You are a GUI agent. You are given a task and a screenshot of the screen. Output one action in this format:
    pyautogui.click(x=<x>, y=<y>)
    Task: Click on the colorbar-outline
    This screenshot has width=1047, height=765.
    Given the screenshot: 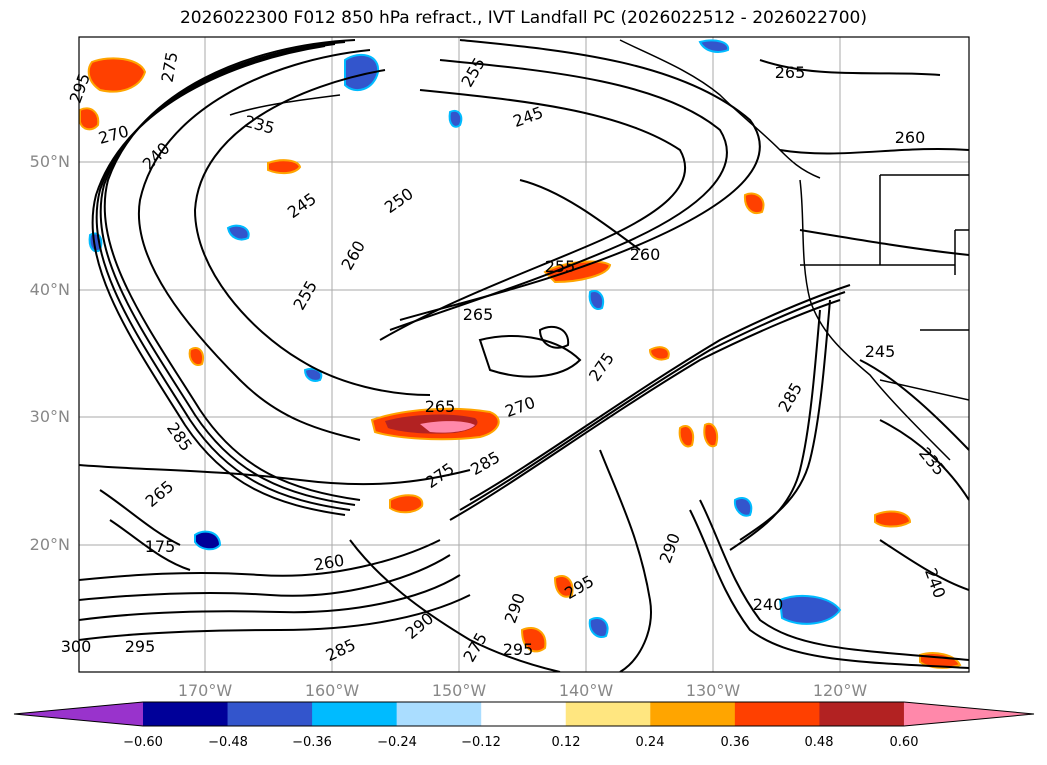 What is the action you would take?
    pyautogui.click(x=524, y=714)
    